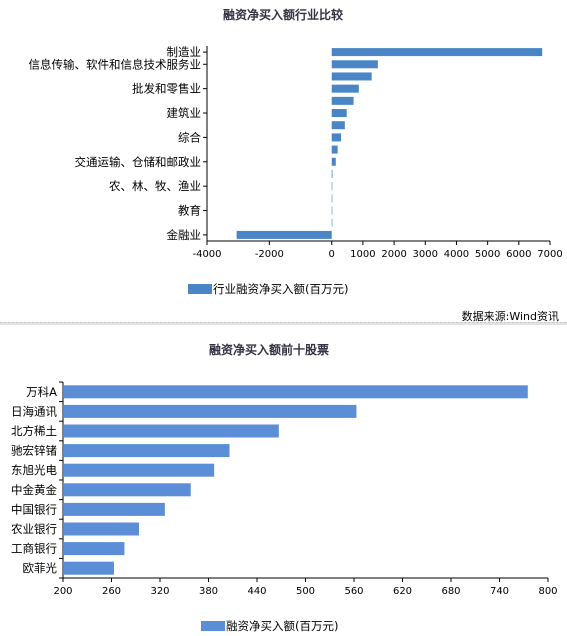 This screenshot has height=636, width=567. Describe the element at coordinates (450, 591) in the screenshot. I see `chart2-x-tick-label: 680` at that location.